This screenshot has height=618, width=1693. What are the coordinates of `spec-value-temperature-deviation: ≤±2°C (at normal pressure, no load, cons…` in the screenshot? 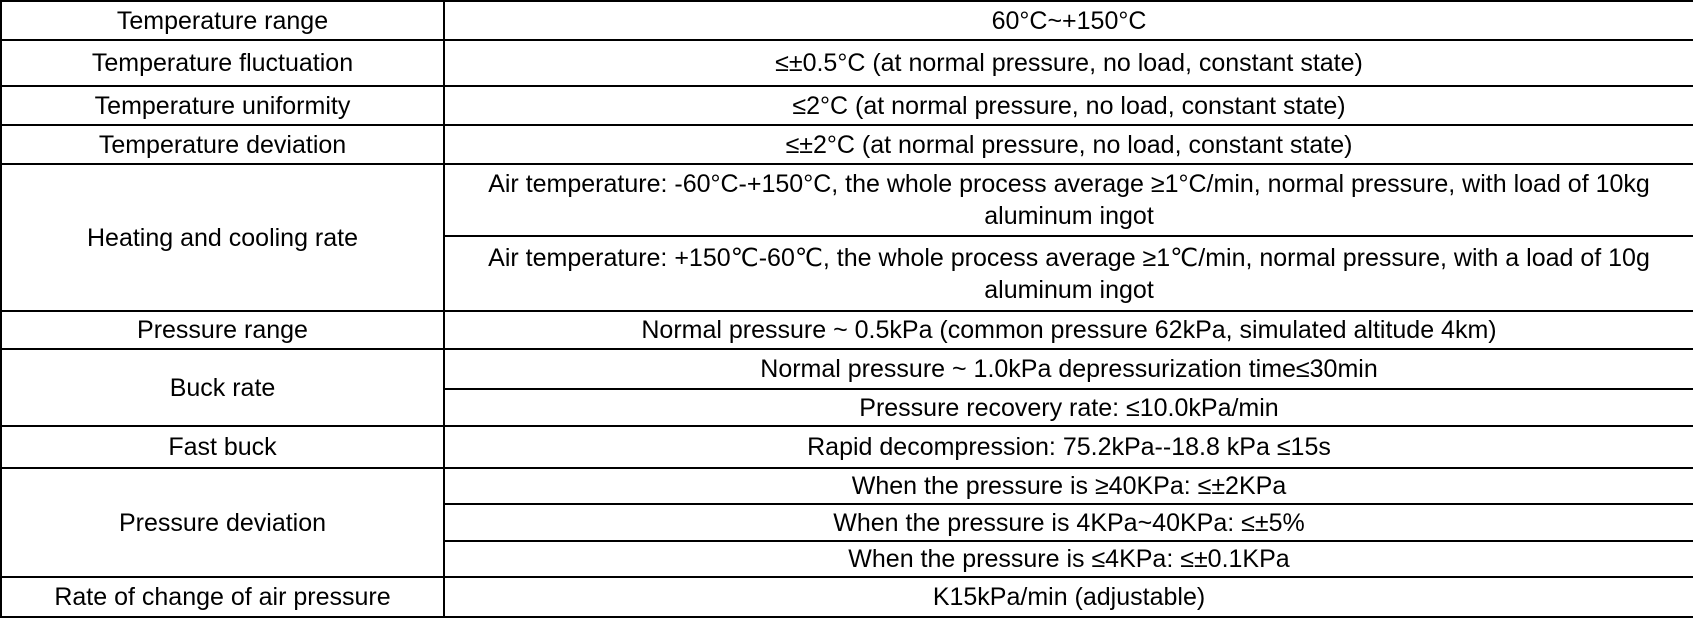 It's located at (1068, 144).